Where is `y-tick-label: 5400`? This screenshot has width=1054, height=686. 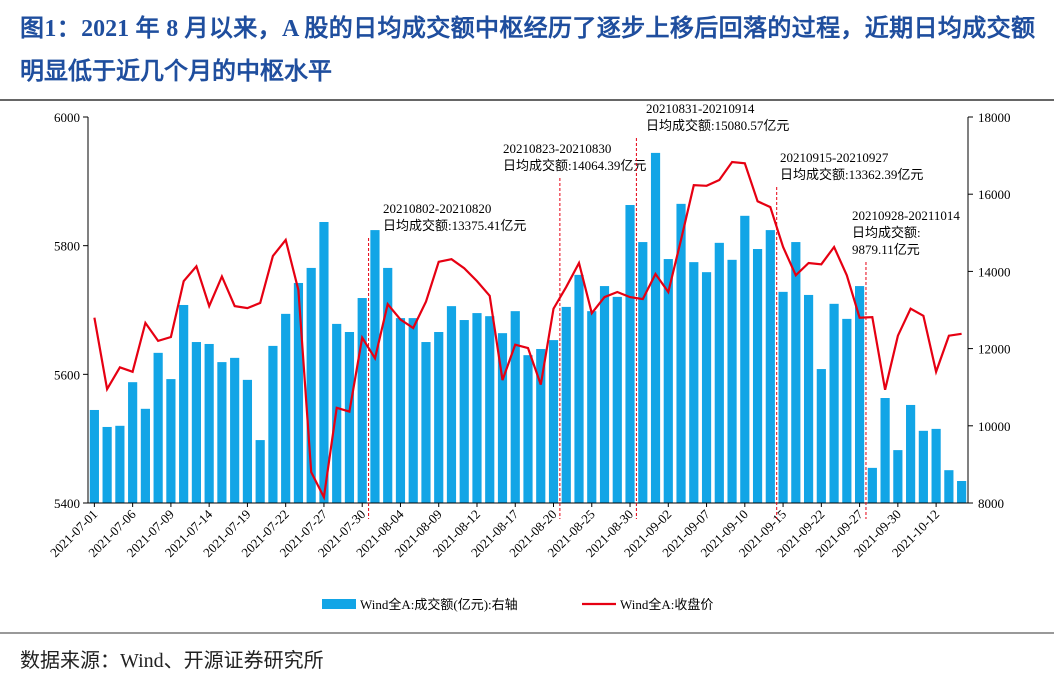 y-tick-label: 5400 is located at coordinates (67, 503).